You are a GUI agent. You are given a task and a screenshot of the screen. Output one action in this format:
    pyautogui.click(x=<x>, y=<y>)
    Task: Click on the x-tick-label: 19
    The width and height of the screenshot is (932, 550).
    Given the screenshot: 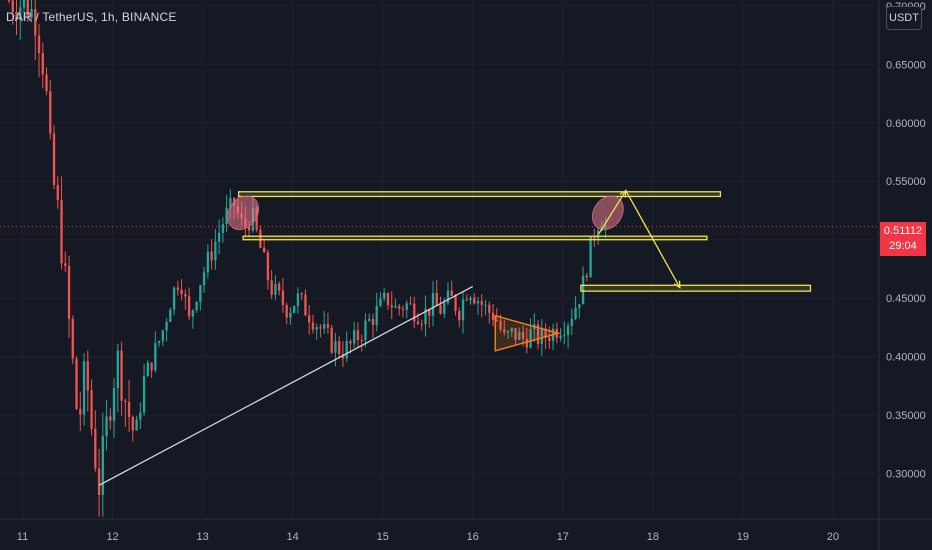 What is the action you would take?
    pyautogui.click(x=743, y=537)
    